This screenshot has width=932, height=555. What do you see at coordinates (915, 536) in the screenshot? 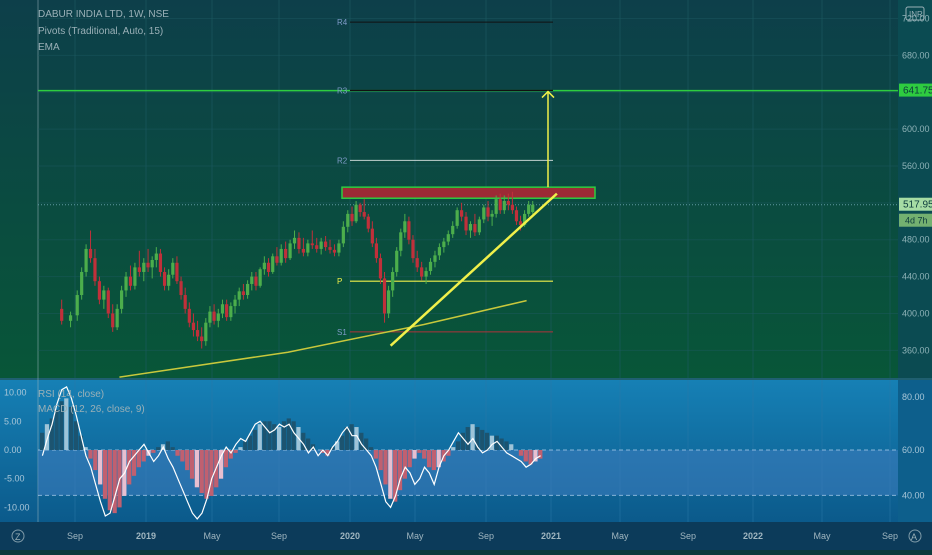
I see `auto-scale-icon: A` at bounding box center [915, 536].